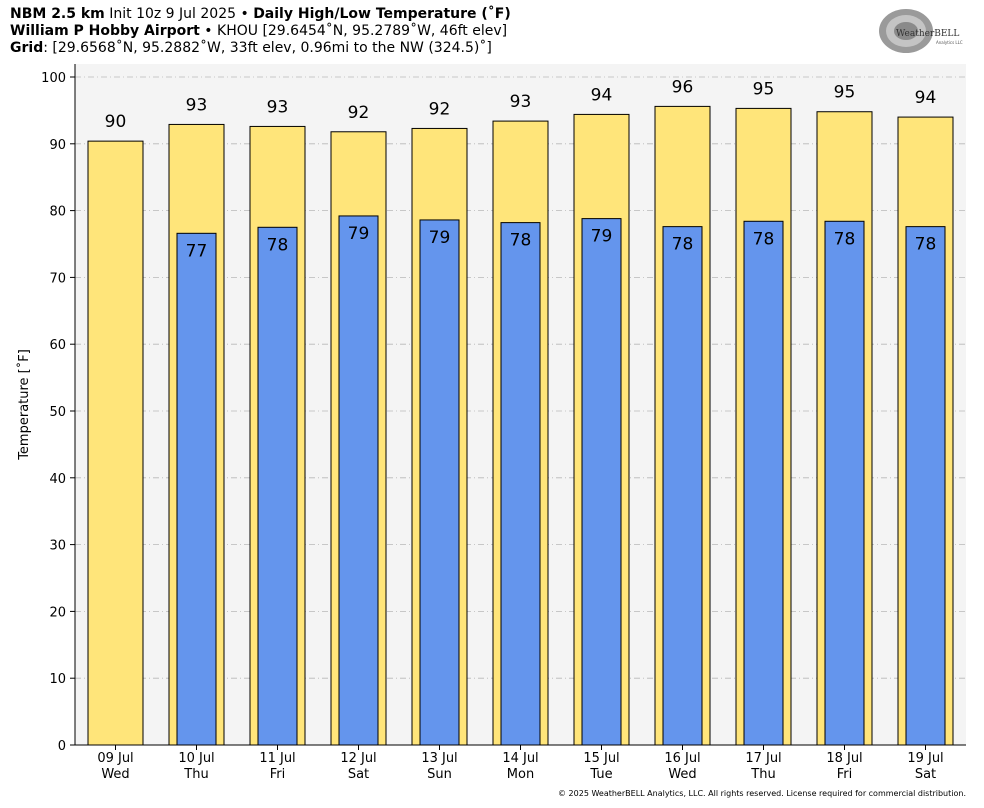 The width and height of the screenshot is (984, 808). What do you see at coordinates (601, 758) in the screenshot?
I see `x-tick-date: 15 Jul` at bounding box center [601, 758].